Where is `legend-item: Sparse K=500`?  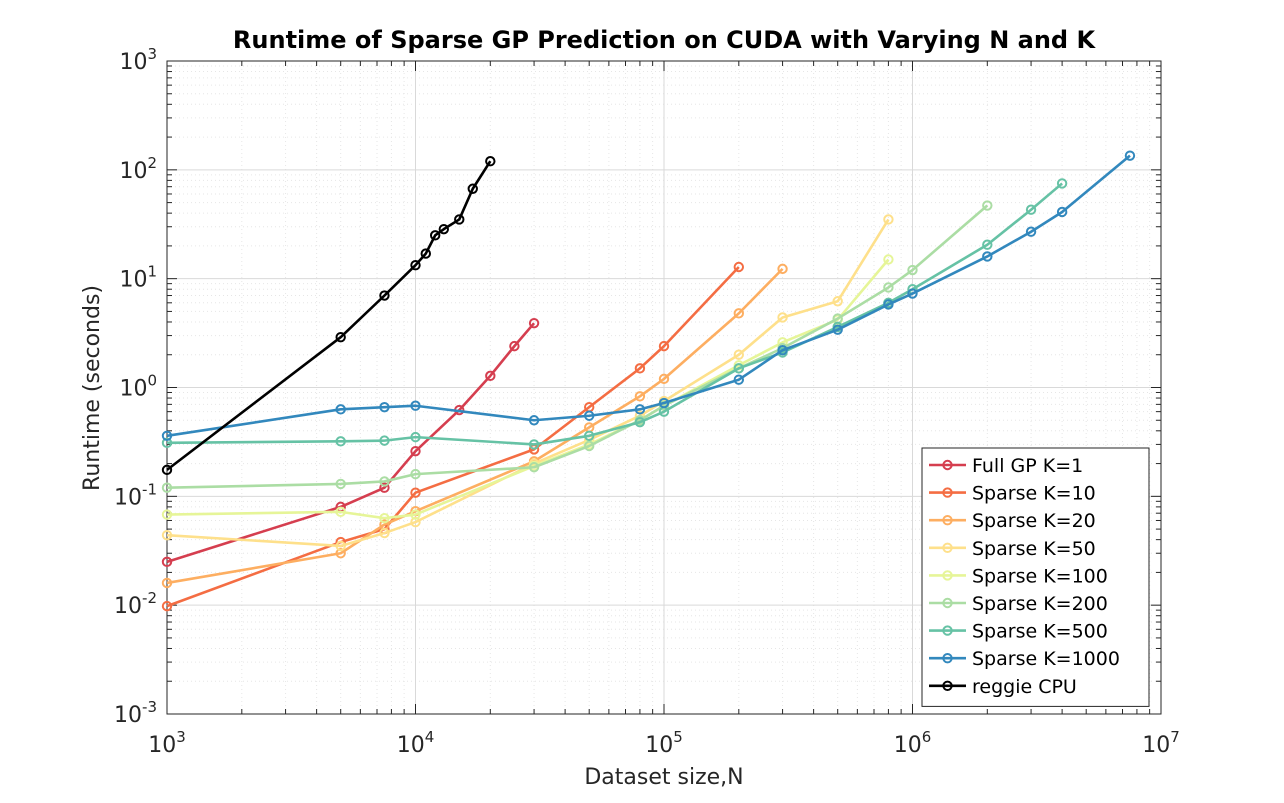
legend-item: Sparse K=500 is located at coordinates (1018, 632).